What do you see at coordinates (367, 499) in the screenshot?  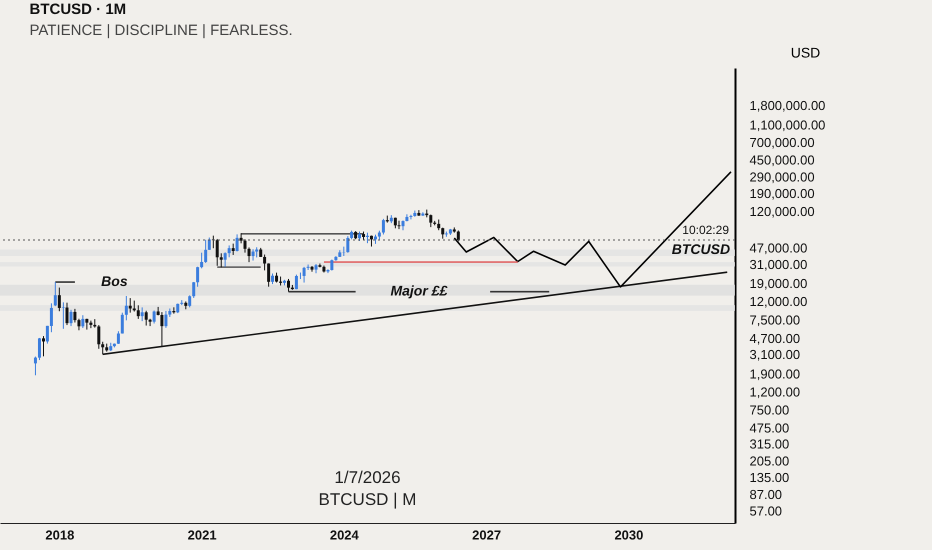 I see `annotation: BTCUSD | M` at bounding box center [367, 499].